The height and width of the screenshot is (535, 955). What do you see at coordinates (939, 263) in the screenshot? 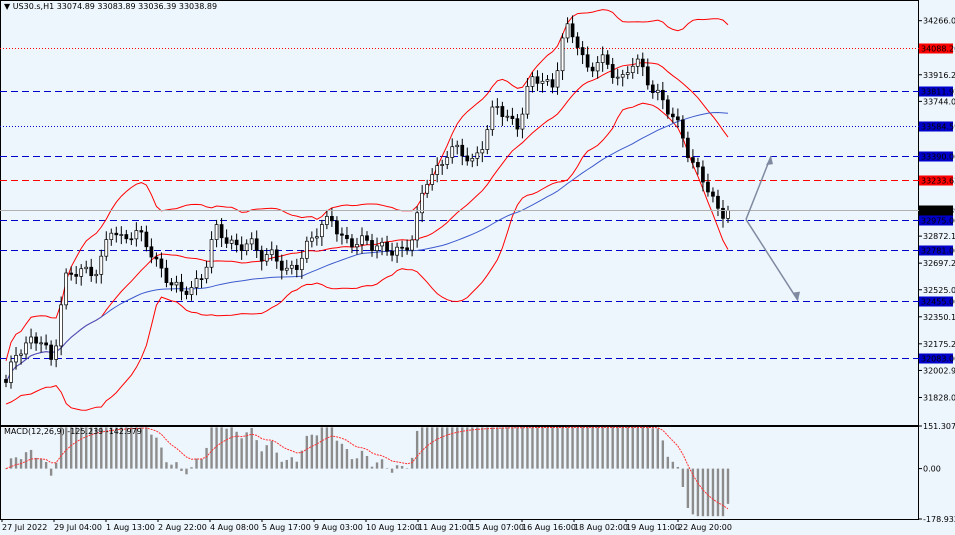
I see `y-tick-label-4: 32697.25` at bounding box center [939, 263].